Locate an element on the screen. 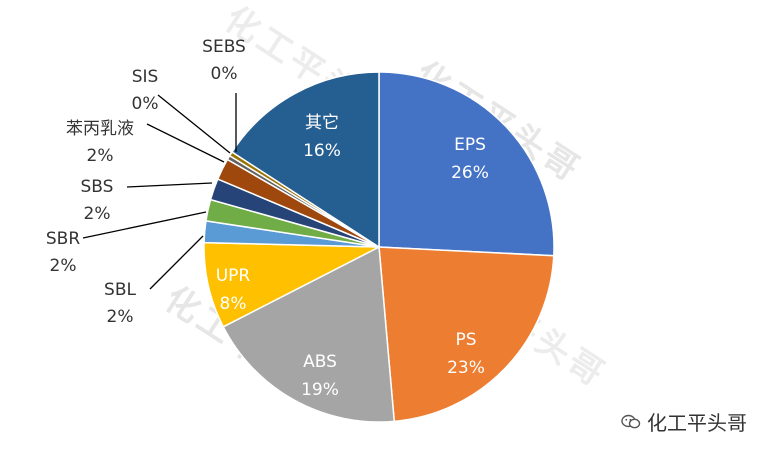 This screenshot has width=769, height=458. slice-label-0: EPS 26% is located at coordinates (470, 159).